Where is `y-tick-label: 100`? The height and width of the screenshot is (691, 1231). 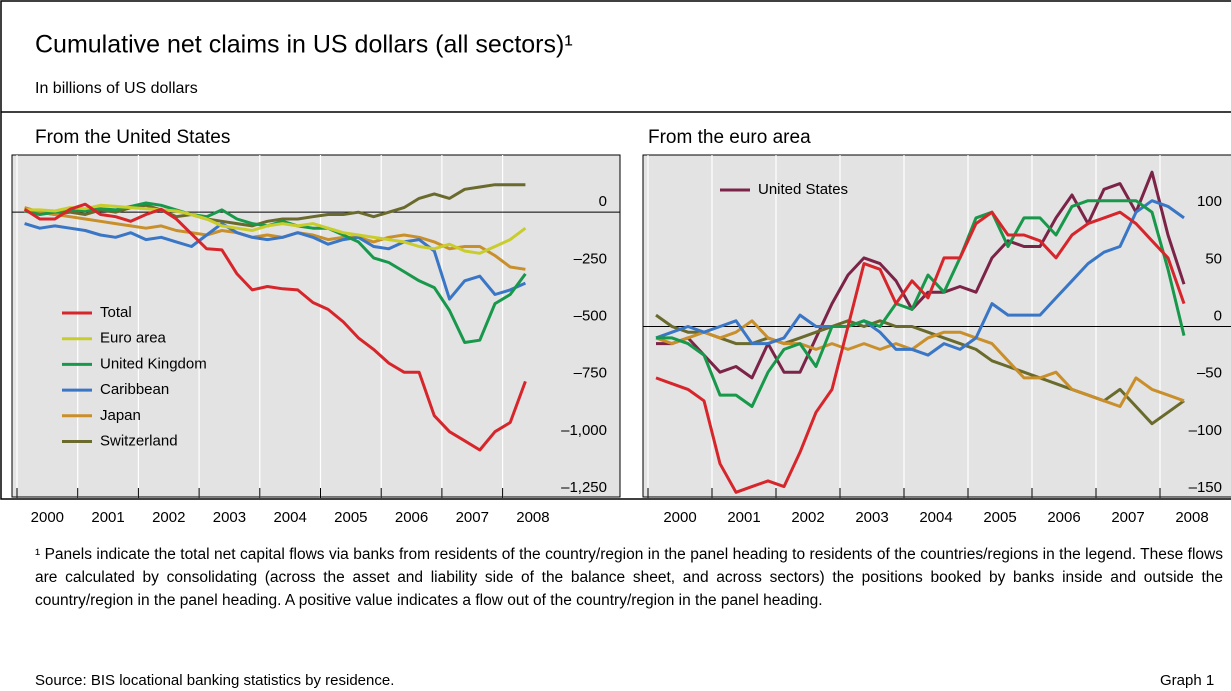 y-tick-label: 100 is located at coordinates (1209, 201).